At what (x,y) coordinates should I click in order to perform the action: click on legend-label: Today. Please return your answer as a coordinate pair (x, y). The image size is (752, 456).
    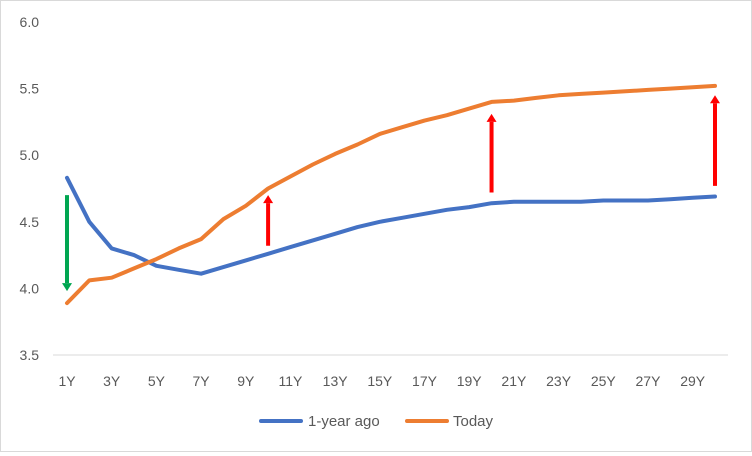
    Looking at the image, I should click on (473, 421).